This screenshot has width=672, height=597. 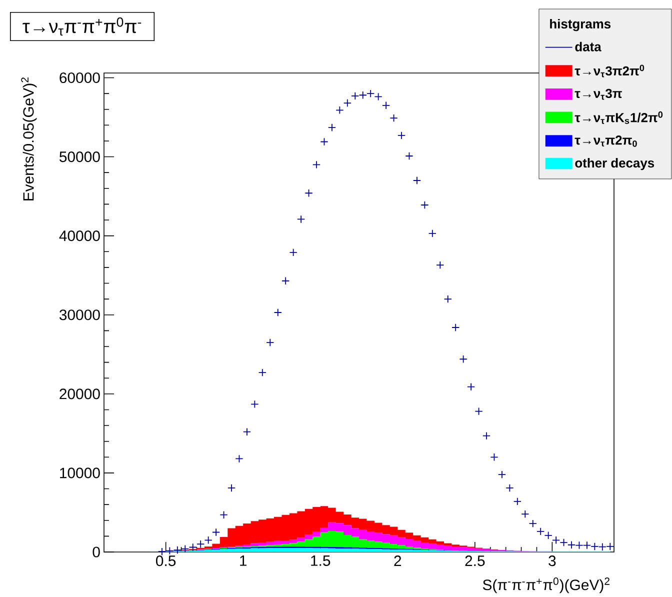 I want to click on y-tick-label: 30000, so click(x=79, y=315).